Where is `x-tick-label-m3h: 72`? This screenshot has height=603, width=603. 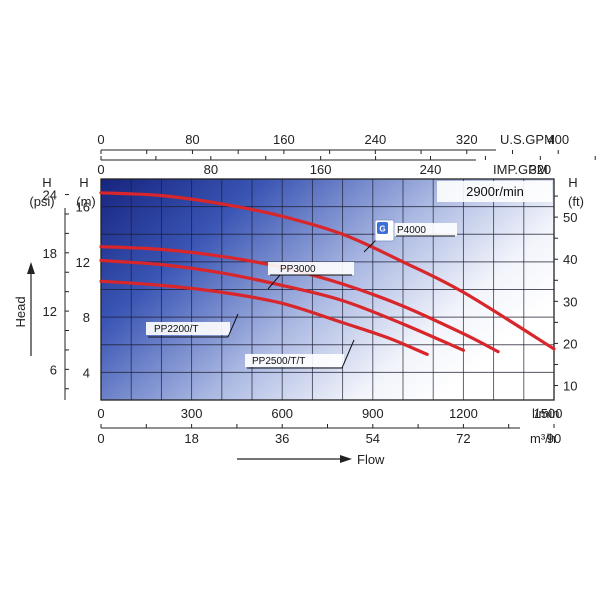 x-tick-label-m3h: 72 is located at coordinates (463, 438).